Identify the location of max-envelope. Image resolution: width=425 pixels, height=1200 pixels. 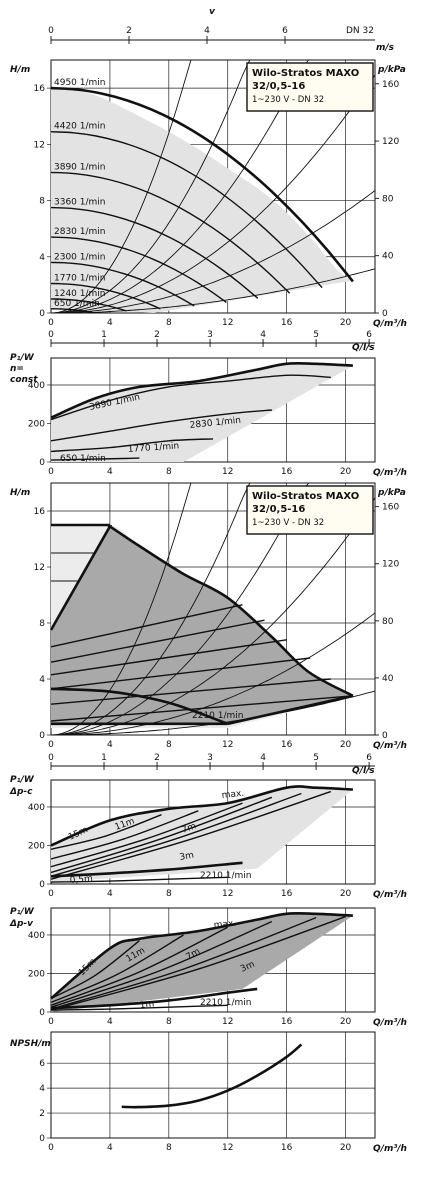
(201, 611).